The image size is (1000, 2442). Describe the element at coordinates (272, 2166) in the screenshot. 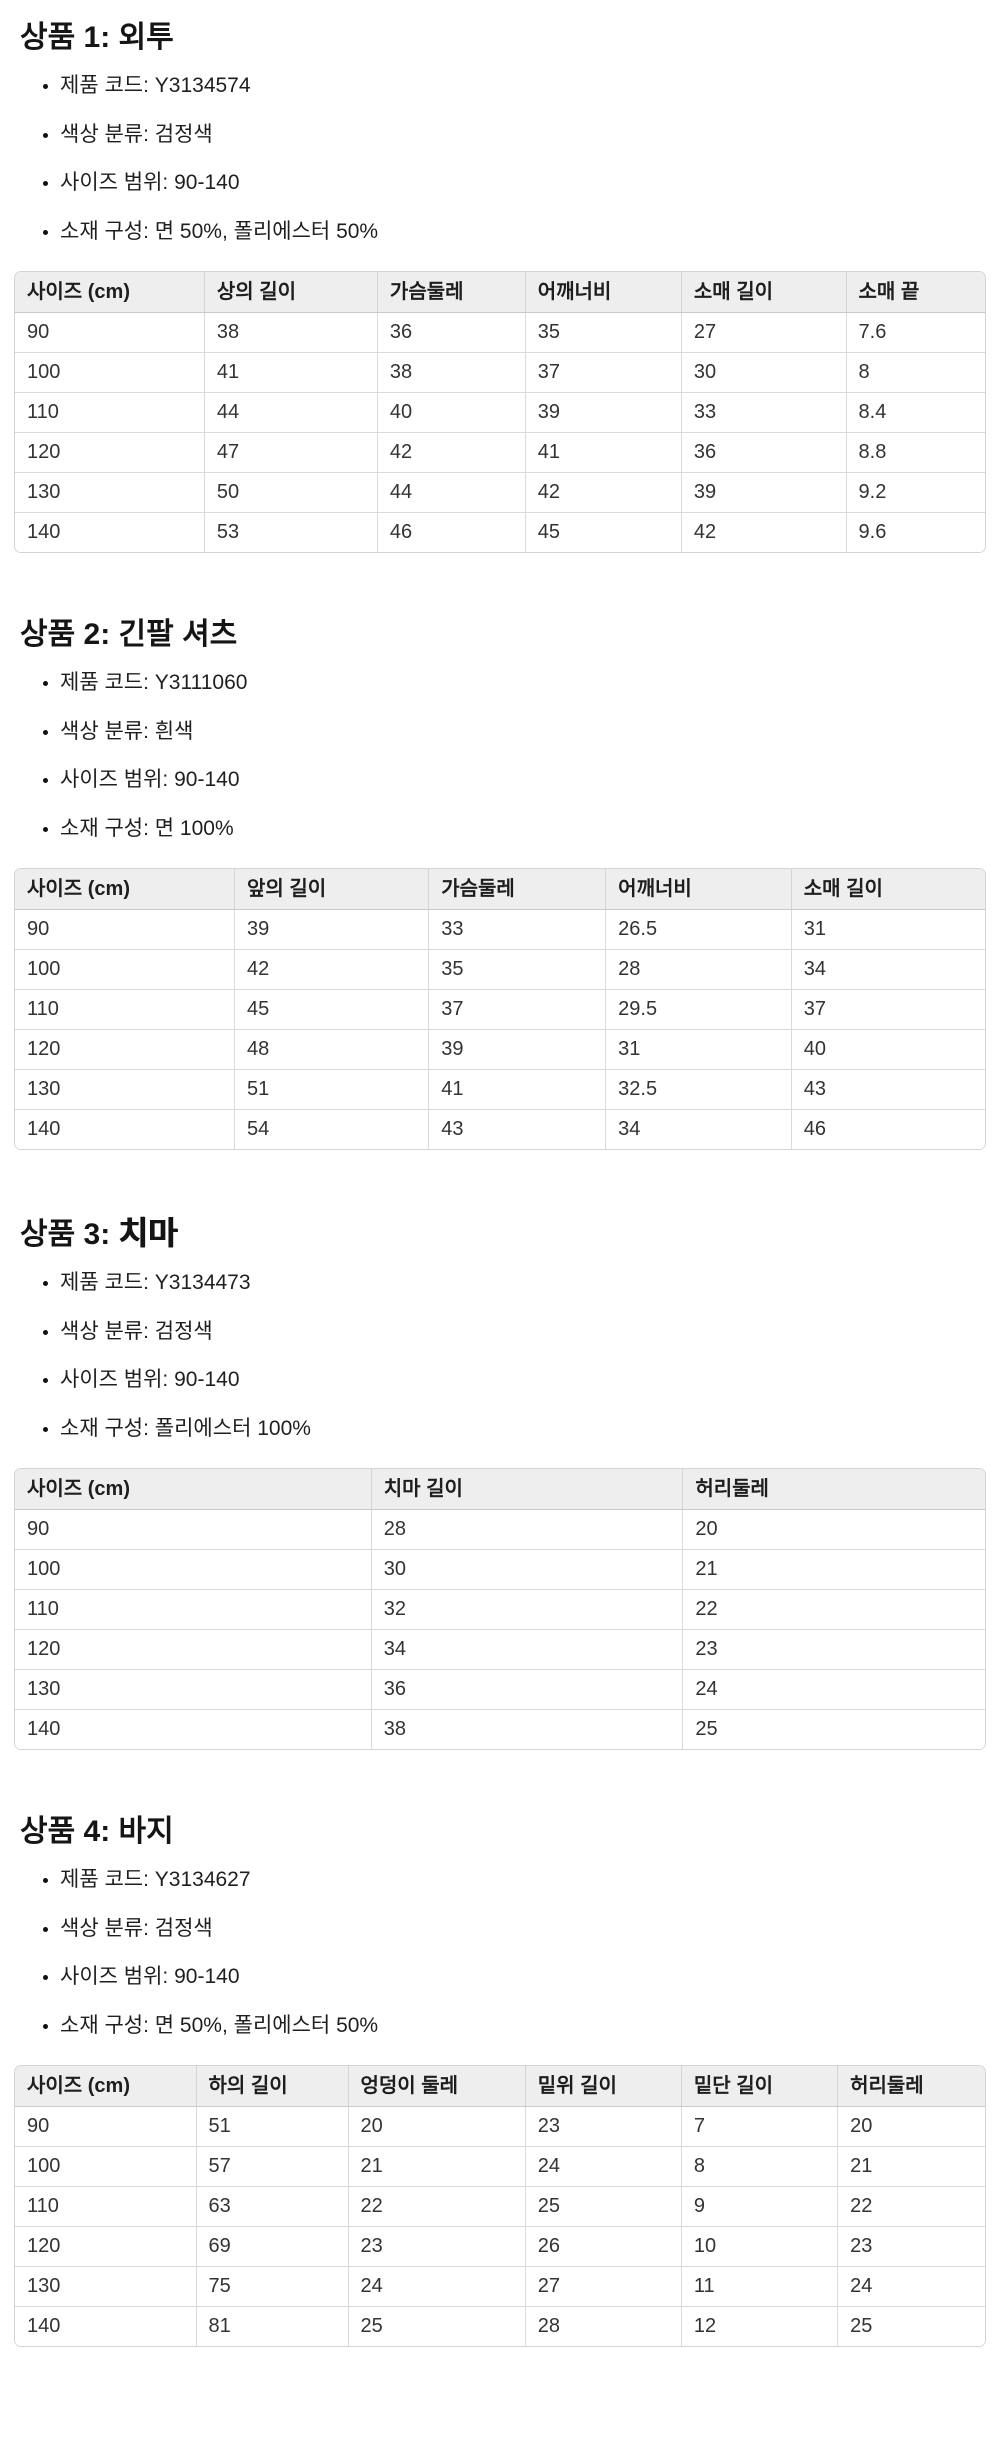

I see `table-cell: 57` at that location.